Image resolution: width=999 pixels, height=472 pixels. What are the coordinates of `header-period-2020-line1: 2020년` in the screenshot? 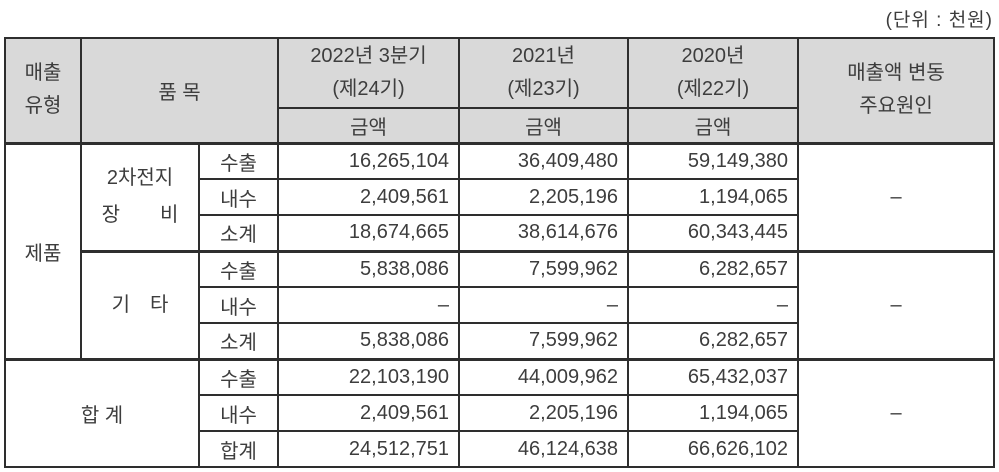 It's located at (713, 56).